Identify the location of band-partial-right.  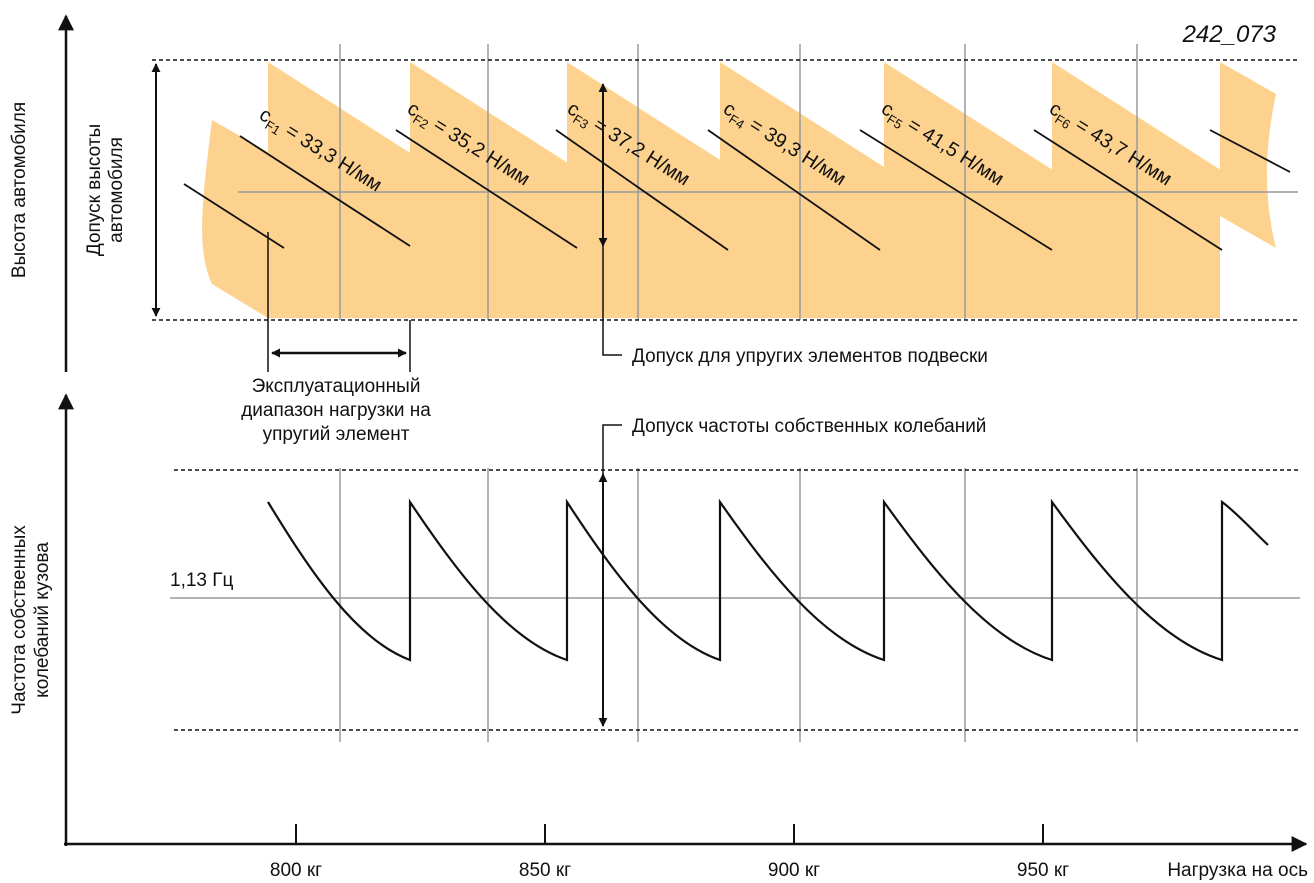
(1248, 155).